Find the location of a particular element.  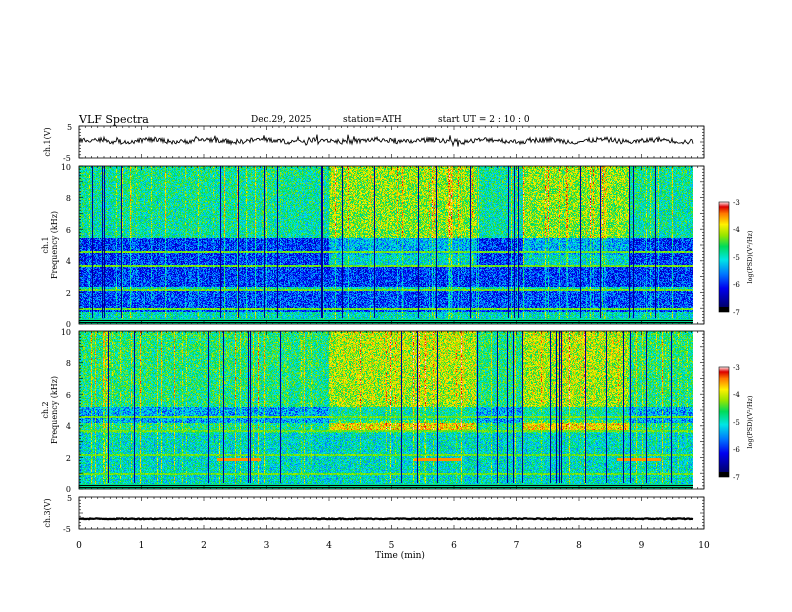

ch2-ytick-0: 0 is located at coordinates (68, 489).